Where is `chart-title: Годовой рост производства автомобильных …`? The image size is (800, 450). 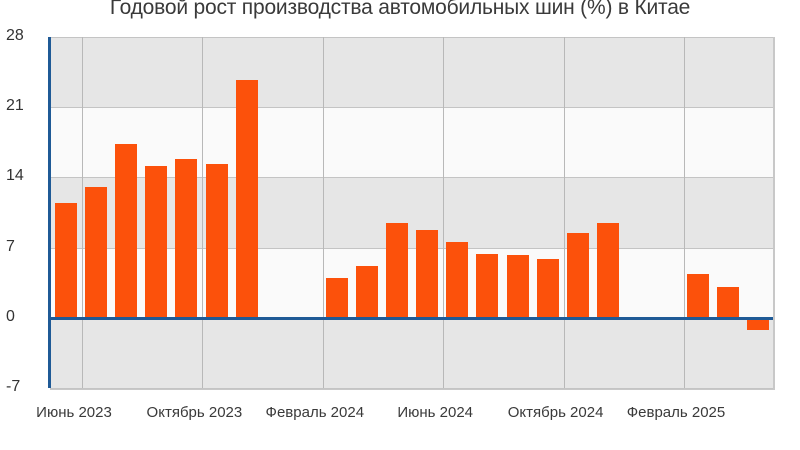 chart-title: Годовой рост производства автомобильных … is located at coordinates (400, 9).